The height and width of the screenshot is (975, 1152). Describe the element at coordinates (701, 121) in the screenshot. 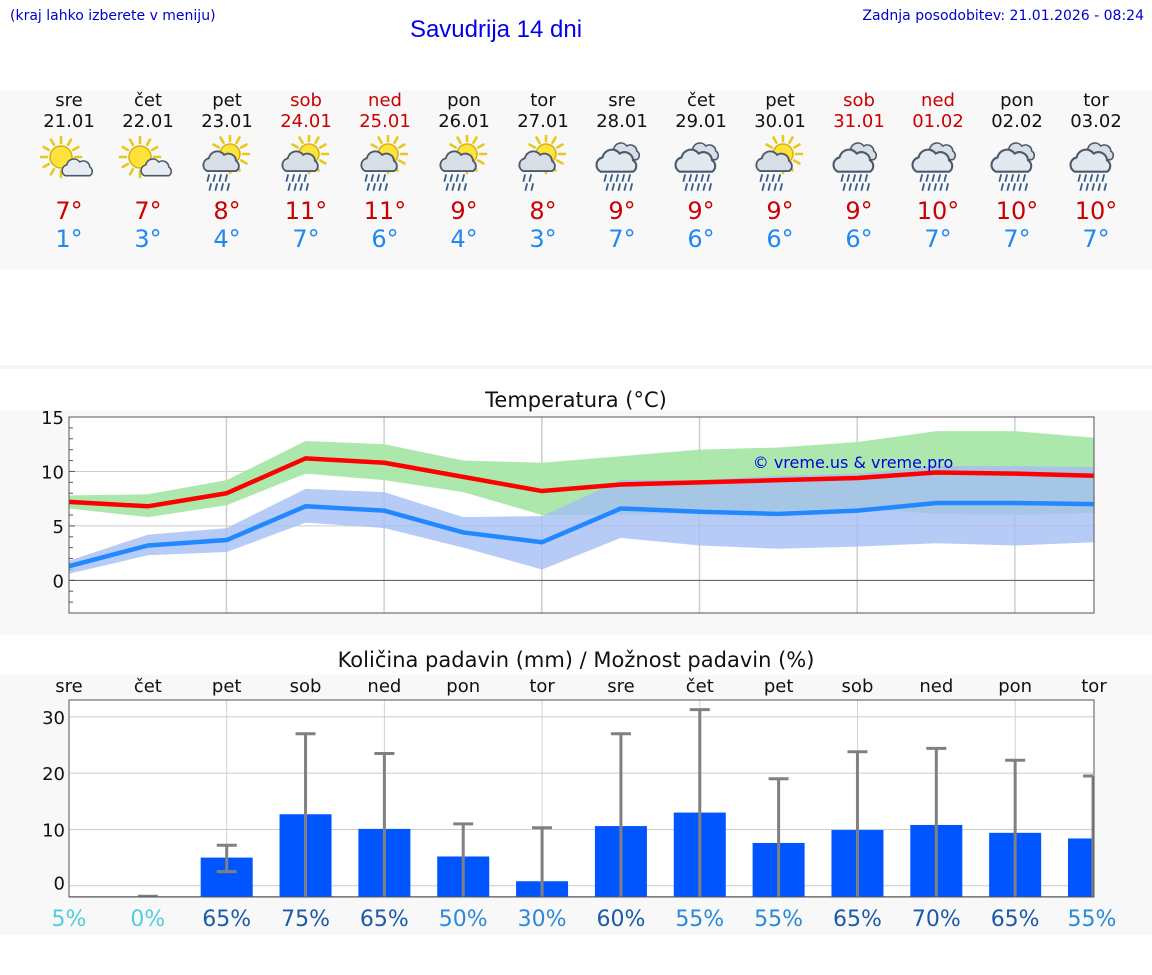

I see `day-date: 29.01` at that location.